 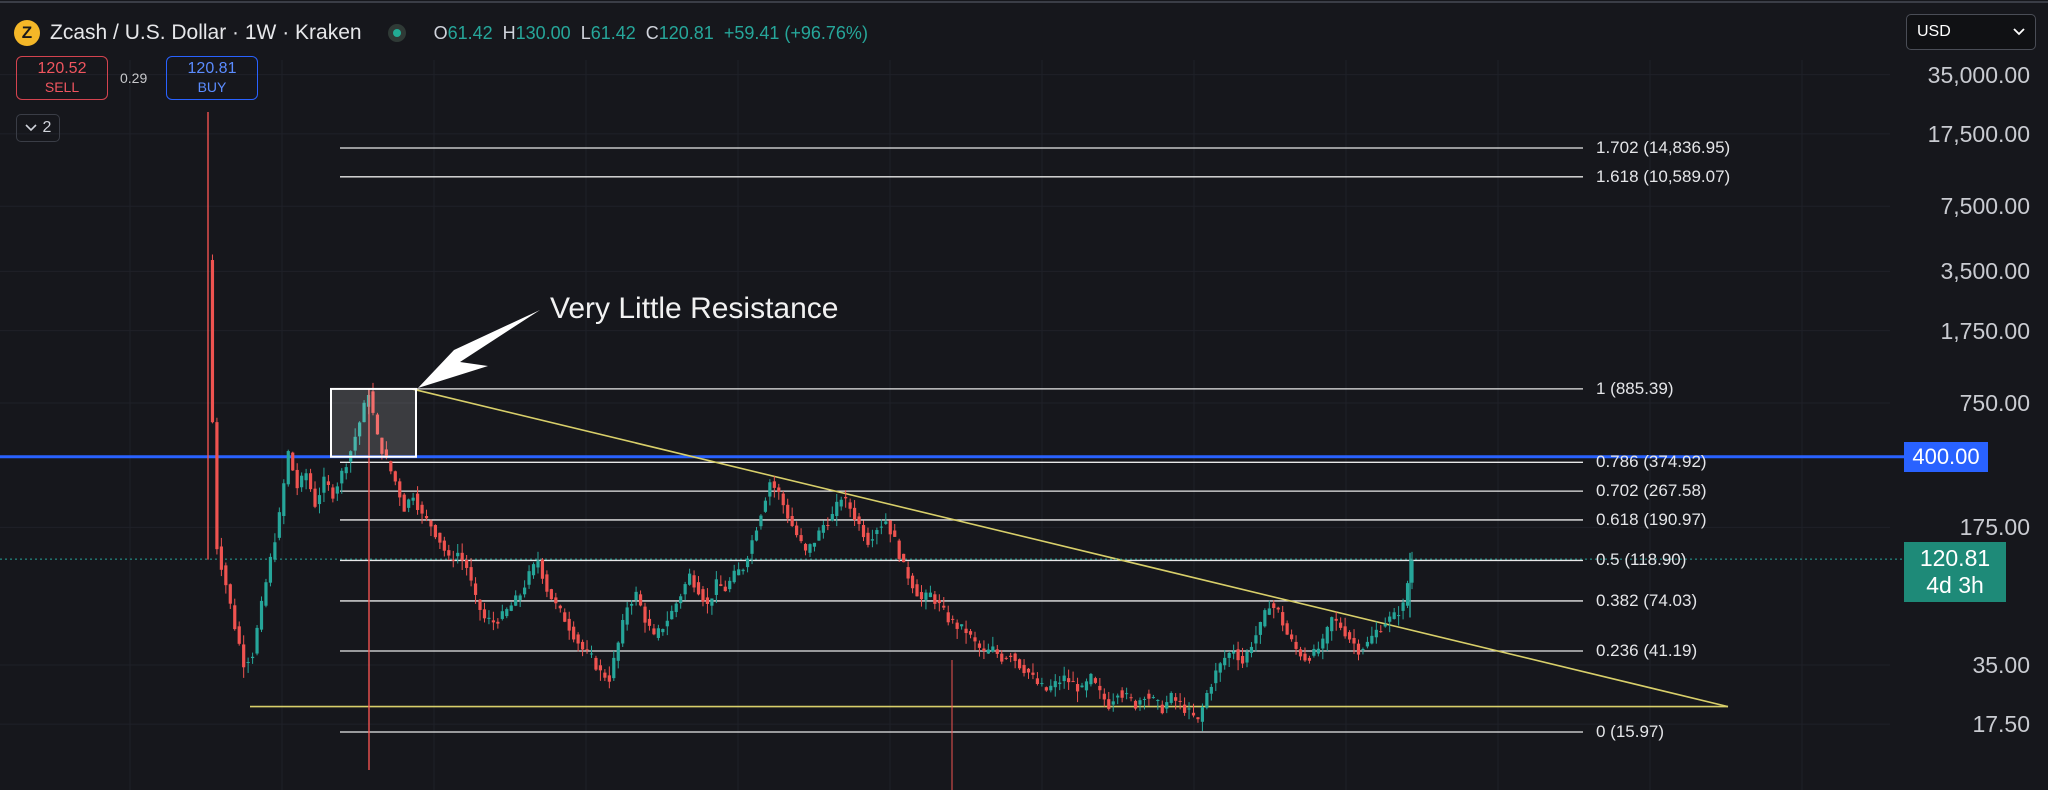 I want to click on last-price-badge: 120.81 4d 3h, so click(x=1955, y=572).